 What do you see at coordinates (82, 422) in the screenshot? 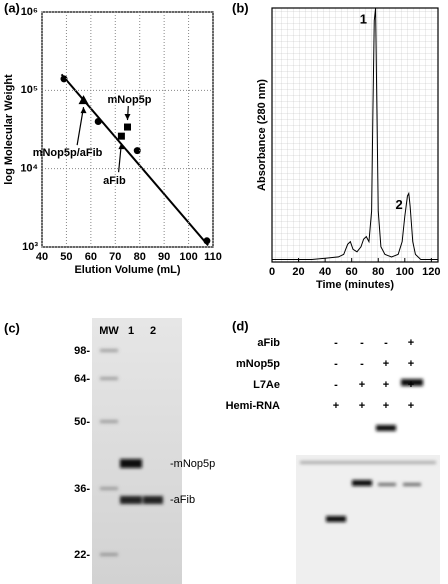
I see `marker-label: 50-` at bounding box center [82, 422].